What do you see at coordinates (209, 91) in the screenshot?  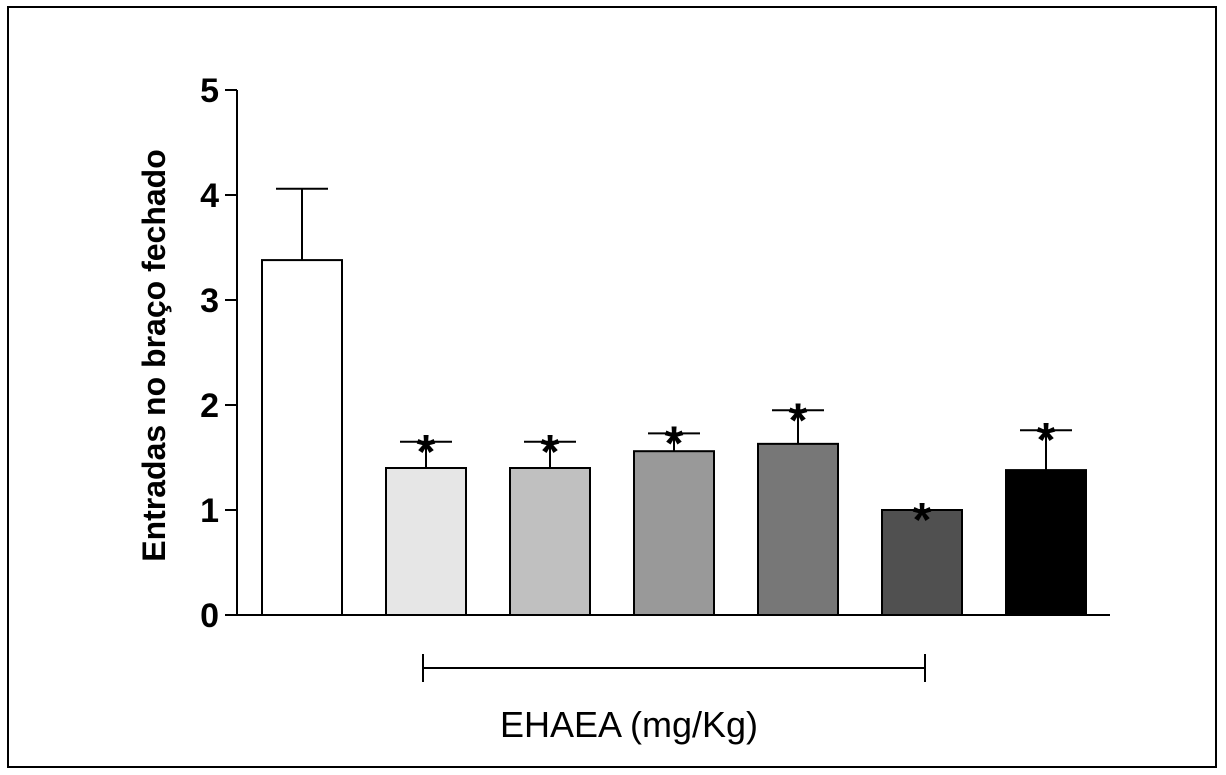 I see `y-tick-label: 5` at bounding box center [209, 91].